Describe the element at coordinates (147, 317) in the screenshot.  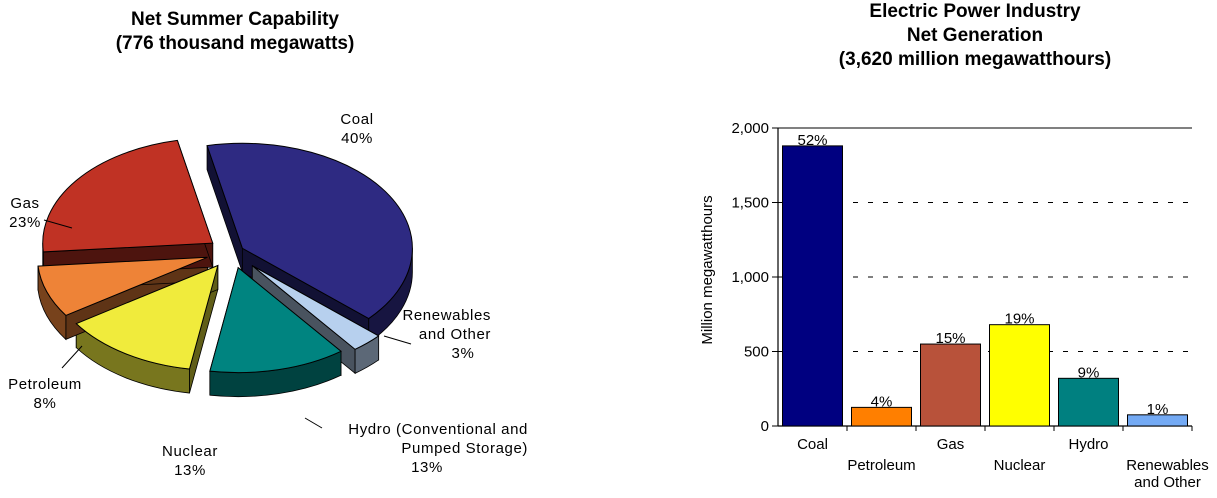
I see `pie-slice-nuclear` at that location.